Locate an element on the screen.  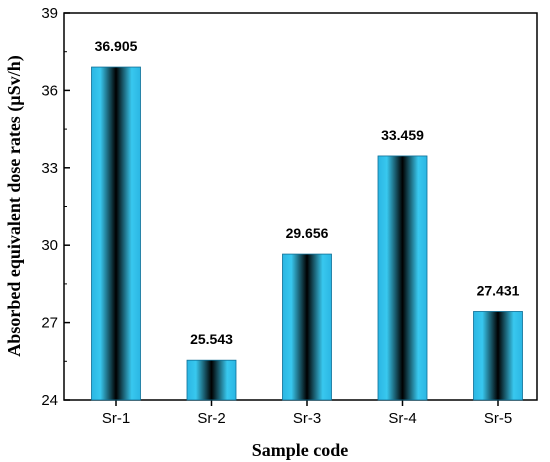
data-label-sr-3: 29.656 is located at coordinates (307, 233).